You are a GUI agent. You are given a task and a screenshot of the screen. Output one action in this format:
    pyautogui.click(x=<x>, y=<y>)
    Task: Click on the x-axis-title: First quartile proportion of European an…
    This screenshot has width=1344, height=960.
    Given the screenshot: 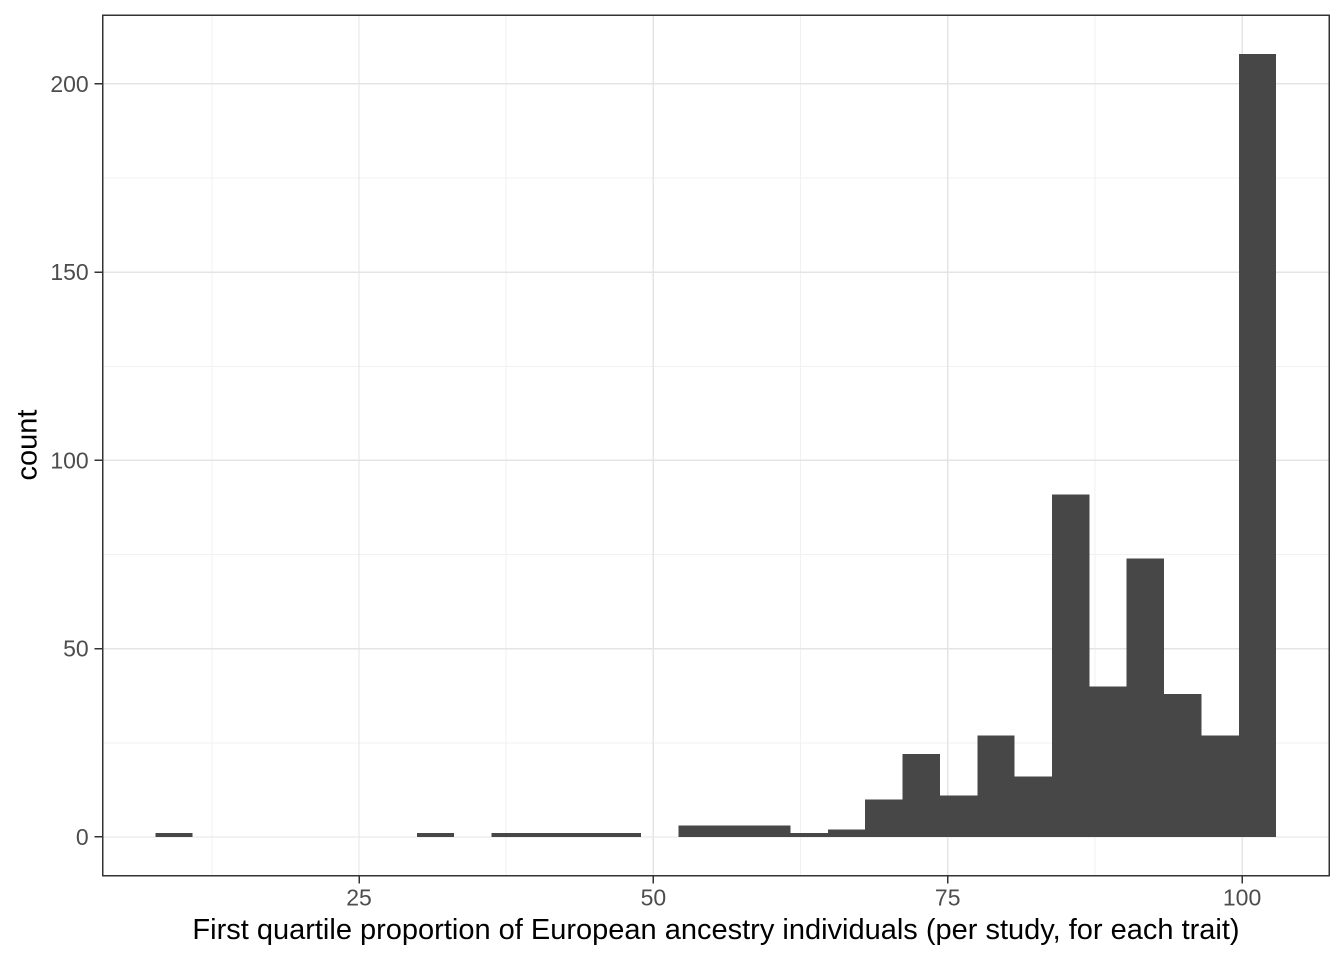 What is the action you would take?
    pyautogui.click(x=716, y=930)
    